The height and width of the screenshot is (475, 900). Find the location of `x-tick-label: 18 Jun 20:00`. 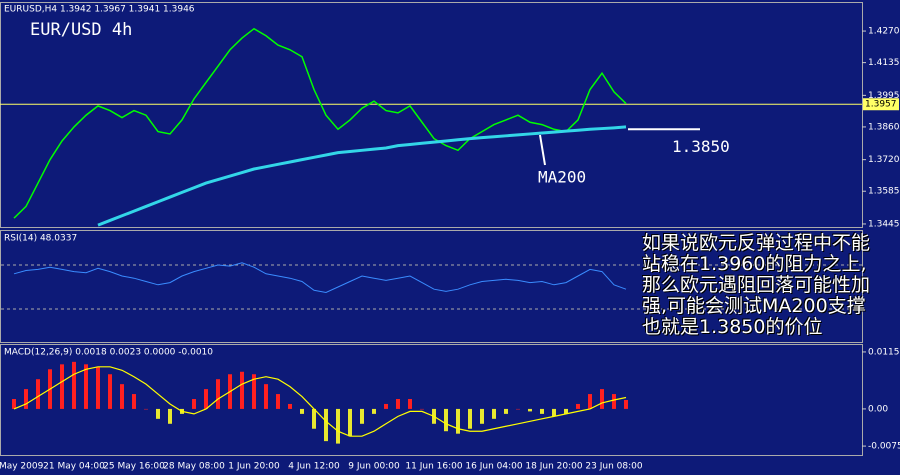

x-tick-label: 18 Jun 20:00 is located at coordinates (553, 467).